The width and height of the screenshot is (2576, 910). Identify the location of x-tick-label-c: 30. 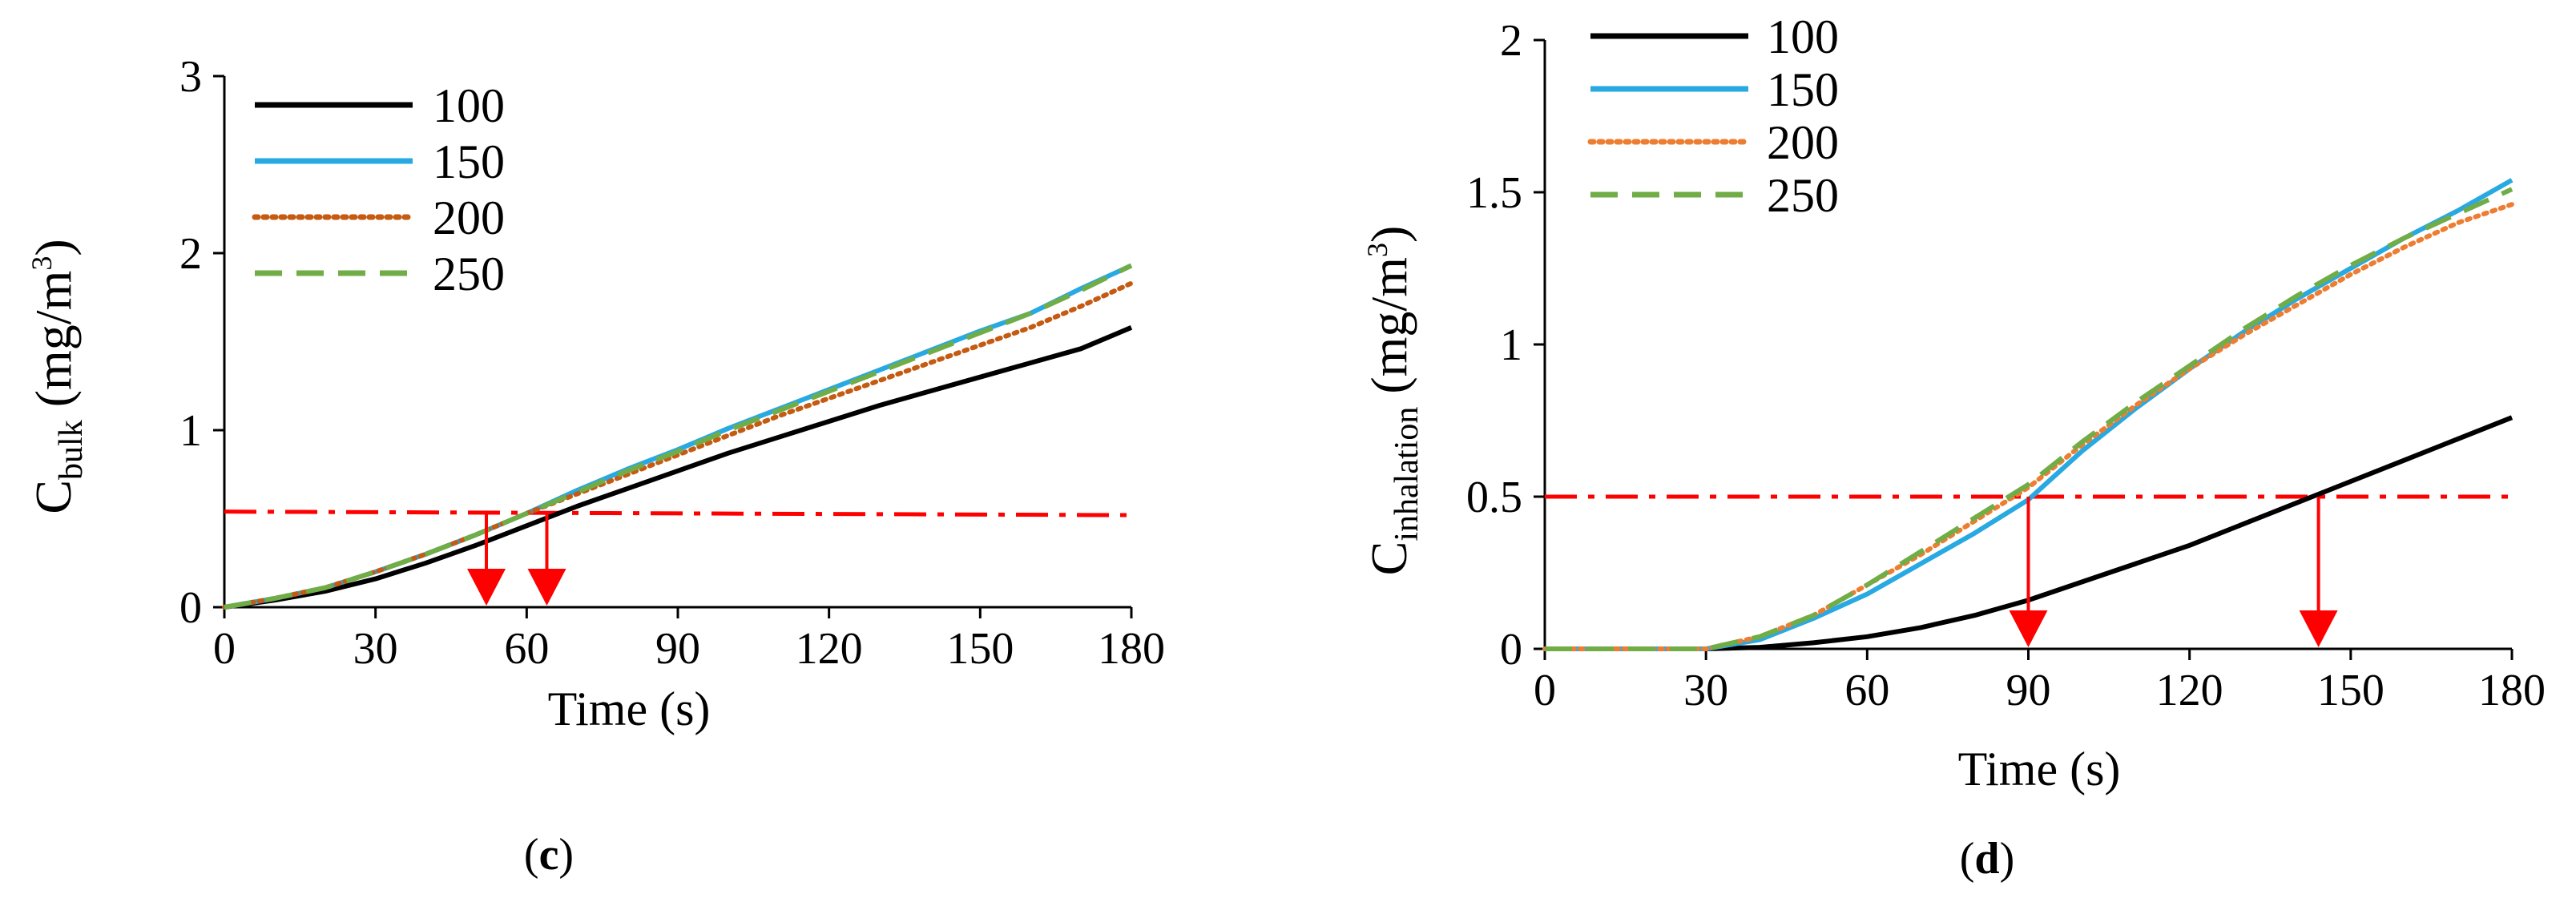
(375, 649).